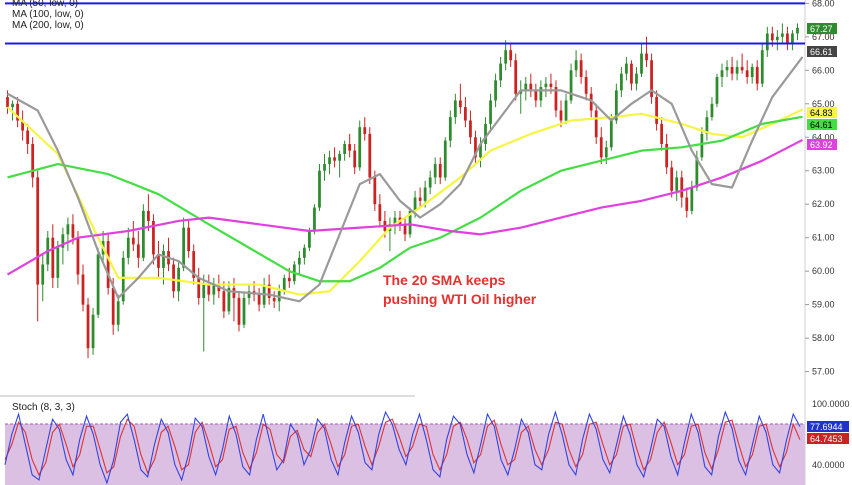 The width and height of the screenshot is (852, 485). I want to click on stoch-k-line, so click(402, 447).